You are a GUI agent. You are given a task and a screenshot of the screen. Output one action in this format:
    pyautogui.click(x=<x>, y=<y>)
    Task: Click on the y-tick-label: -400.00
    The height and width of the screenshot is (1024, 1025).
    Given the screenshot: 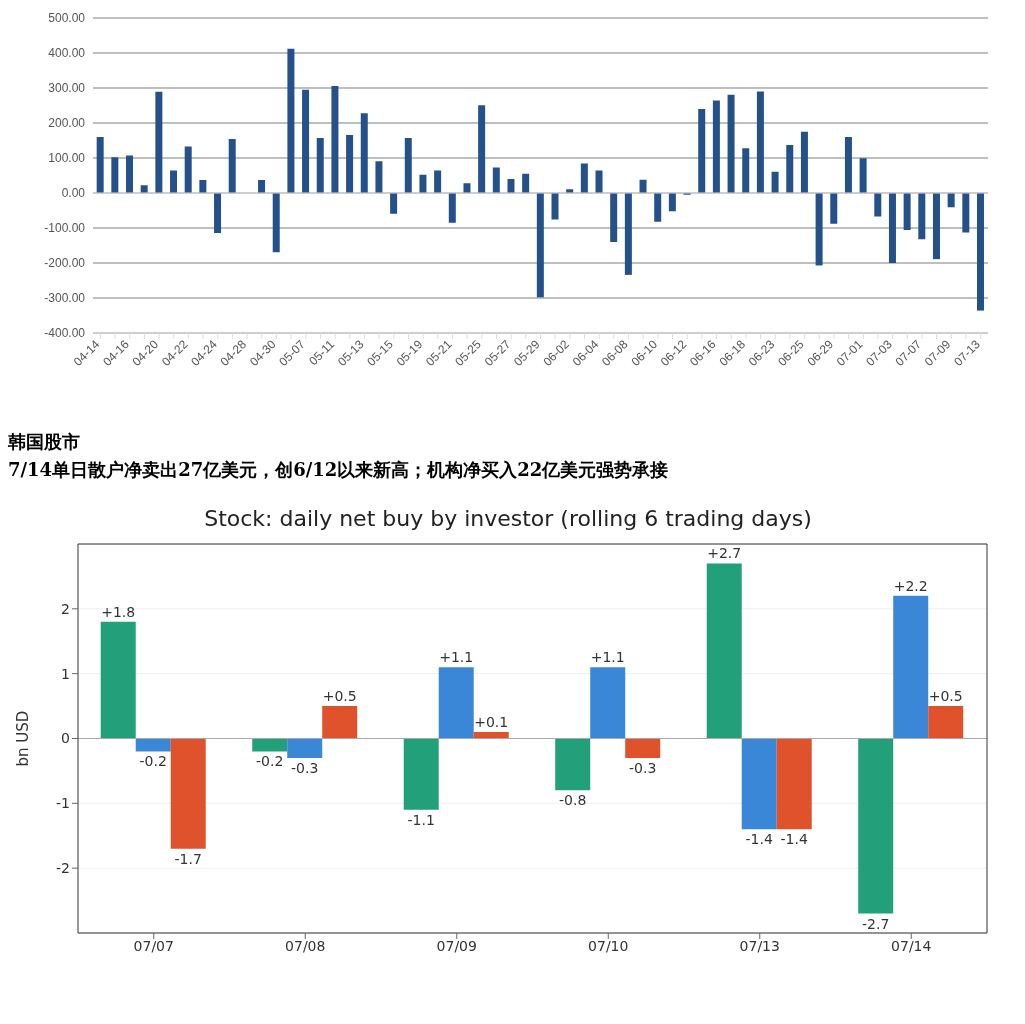 What is the action you would take?
    pyautogui.click(x=65, y=333)
    